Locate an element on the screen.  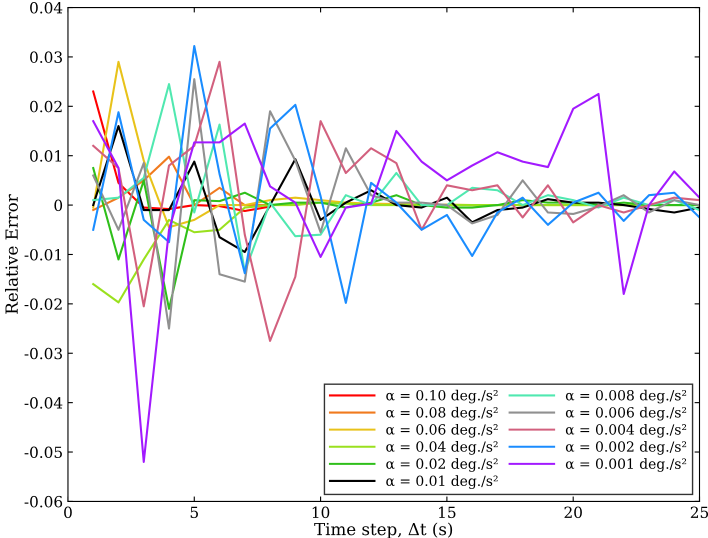
legend-label: α = 0.006 deg./s² is located at coordinates (626, 413).